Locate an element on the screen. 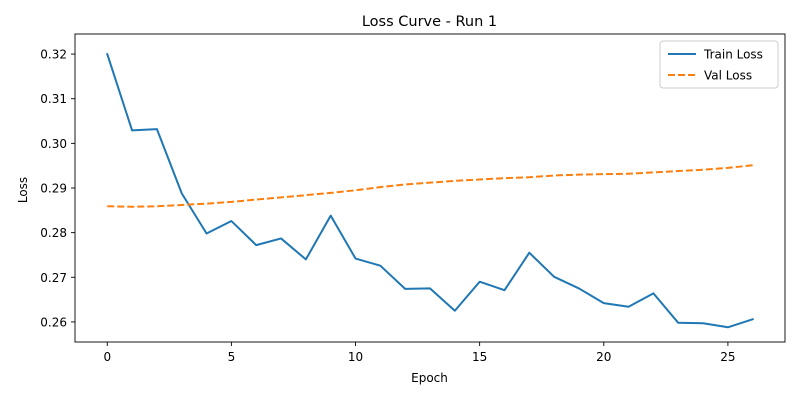 This screenshot has width=800, height=400. y-tick-label: 0.26 is located at coordinates (53, 322).